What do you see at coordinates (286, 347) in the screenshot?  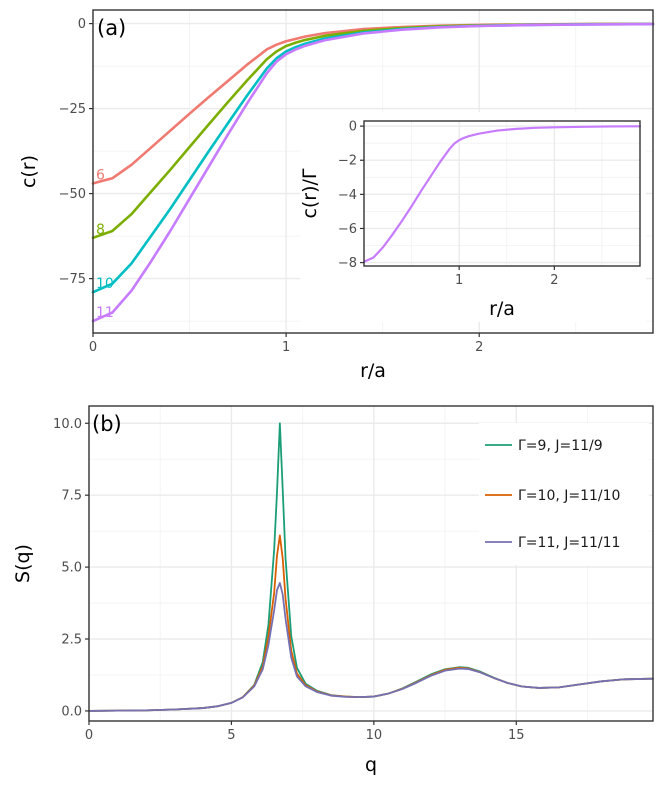 I see `panel-a-x-tick-label: 1` at bounding box center [286, 347].